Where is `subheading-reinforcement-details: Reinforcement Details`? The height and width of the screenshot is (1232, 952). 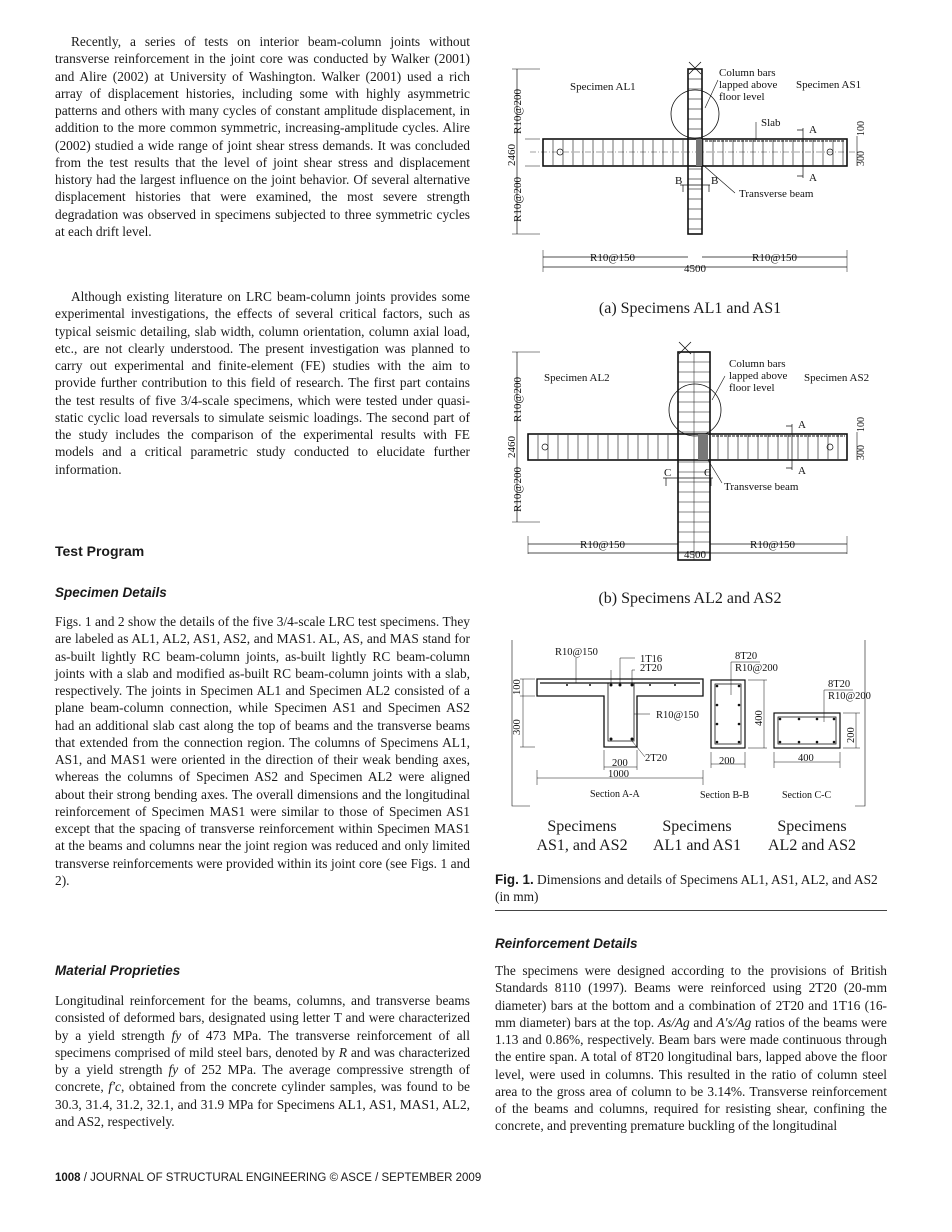 subheading-reinforcement-details: Reinforcement Details is located at coordinates (566, 943).